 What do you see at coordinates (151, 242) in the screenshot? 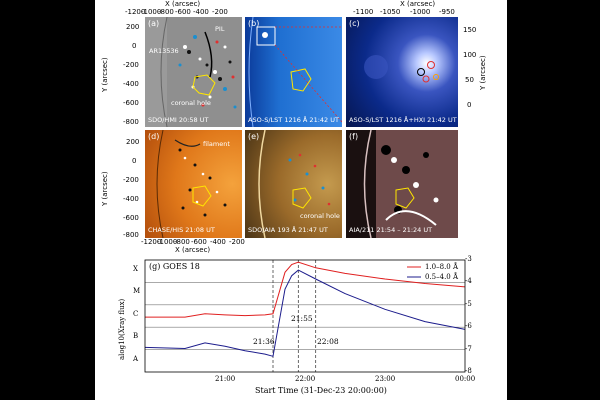
I see `bottom-tick: -1200` at bounding box center [151, 242].